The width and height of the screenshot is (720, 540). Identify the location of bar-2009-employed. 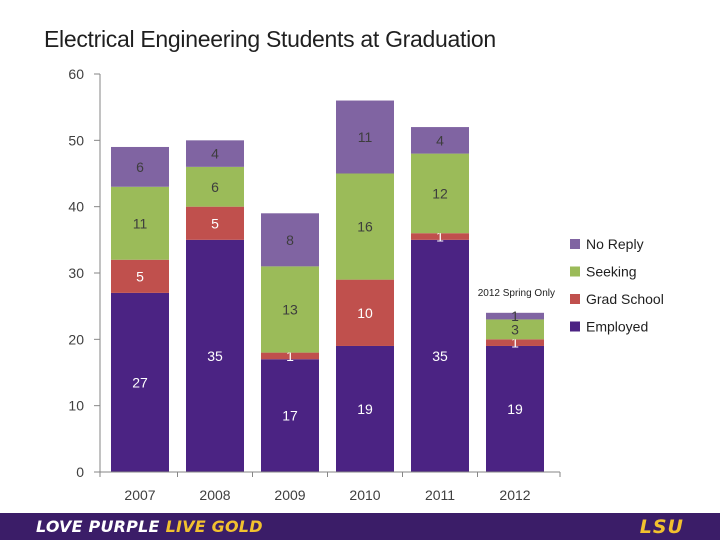
(290, 415).